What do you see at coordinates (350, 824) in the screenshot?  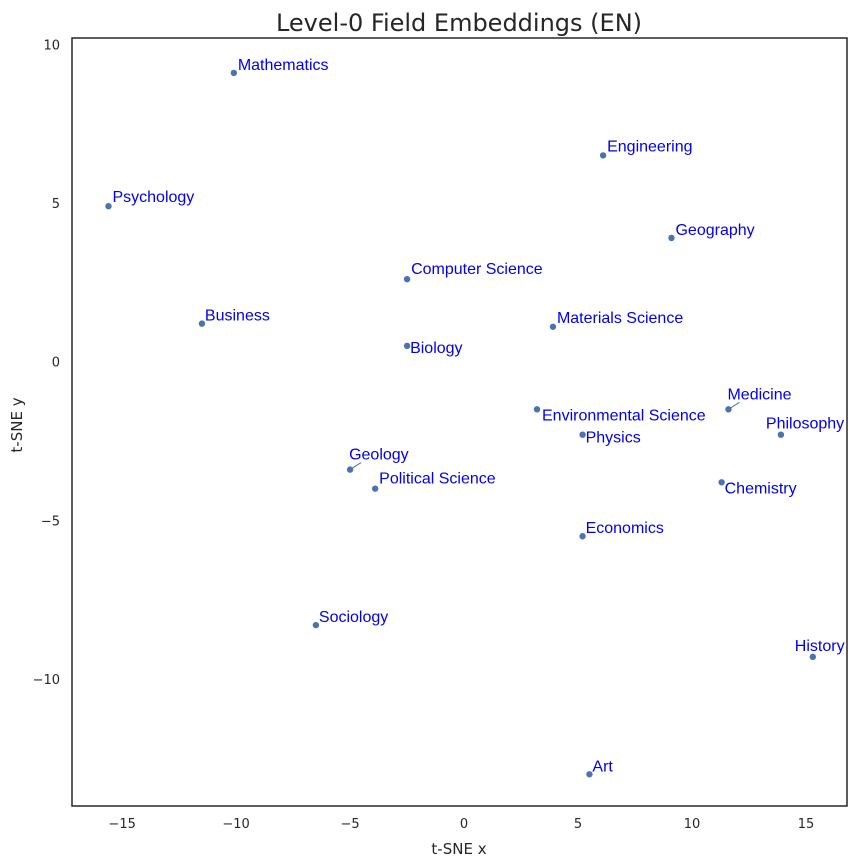 I see `x-tick-label: −5` at bounding box center [350, 824].